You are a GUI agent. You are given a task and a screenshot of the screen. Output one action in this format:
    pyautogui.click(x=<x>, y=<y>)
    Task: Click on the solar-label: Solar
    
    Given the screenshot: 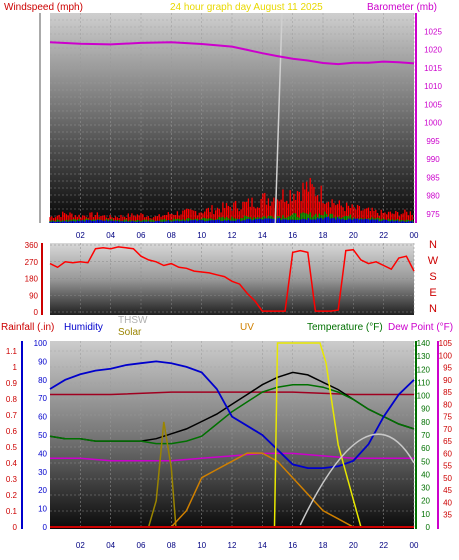 What is the action you would take?
    pyautogui.click(x=130, y=332)
    